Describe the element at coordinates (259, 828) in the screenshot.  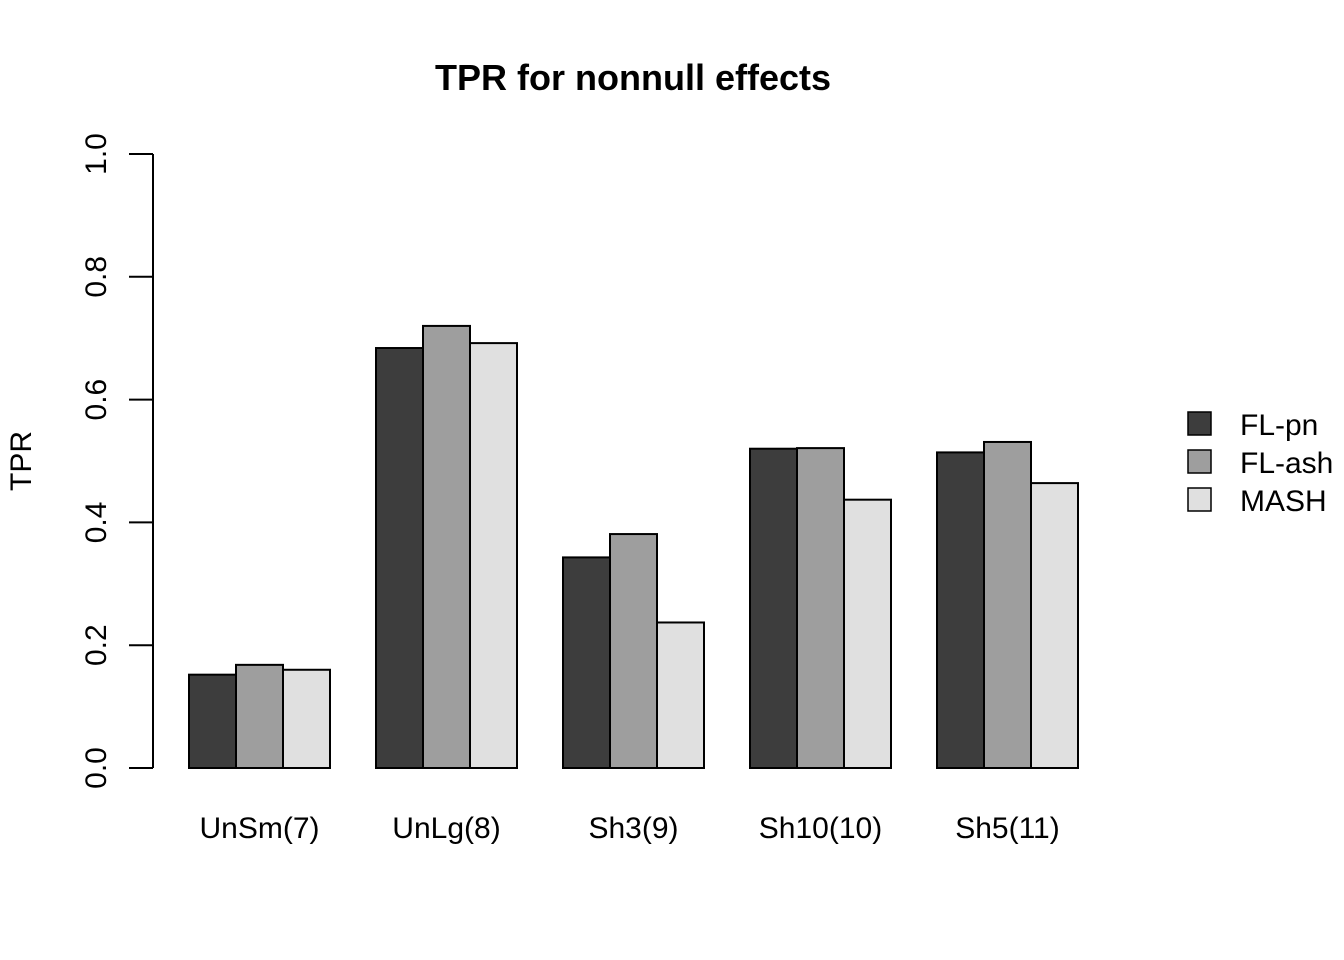
I see `x-category-label: UnSm(7)` at that location.